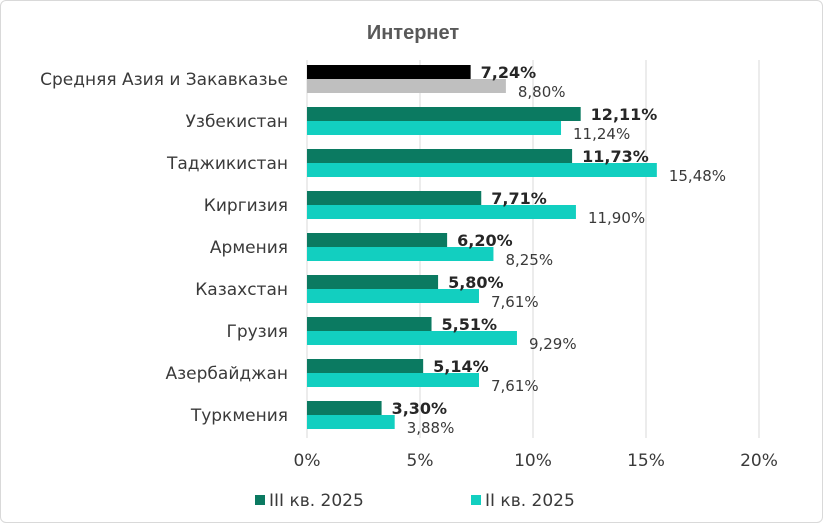 This screenshot has width=823, height=524. Describe the element at coordinates (227, 164) in the screenshot. I see `category-label-2: Таджикистан` at that location.